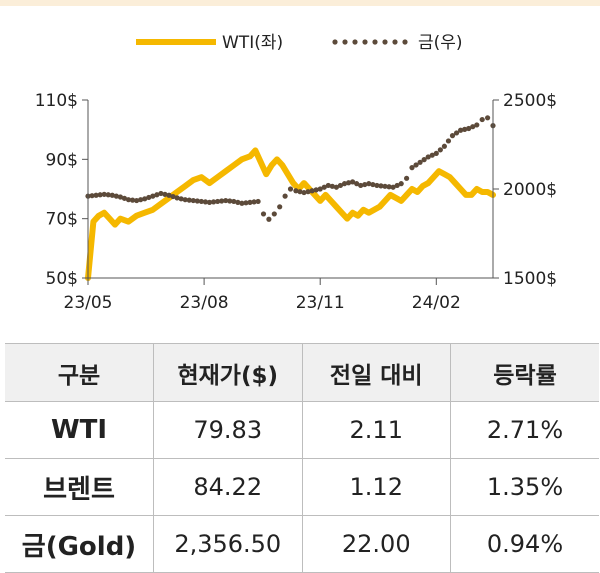  Describe the element at coordinates (300, 3) in the screenshot. I see `top-accent-bar` at that location.